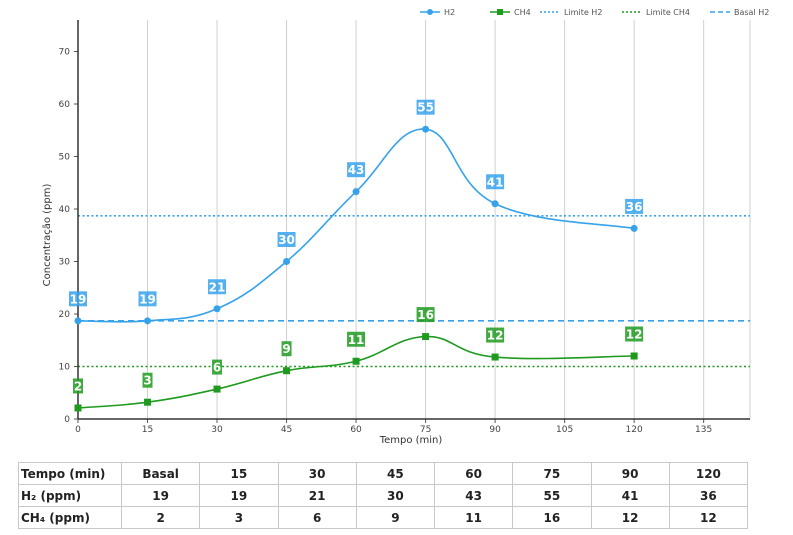 This screenshot has height=535, width=793. I want to click on table-cell: 11, so click(473, 517).